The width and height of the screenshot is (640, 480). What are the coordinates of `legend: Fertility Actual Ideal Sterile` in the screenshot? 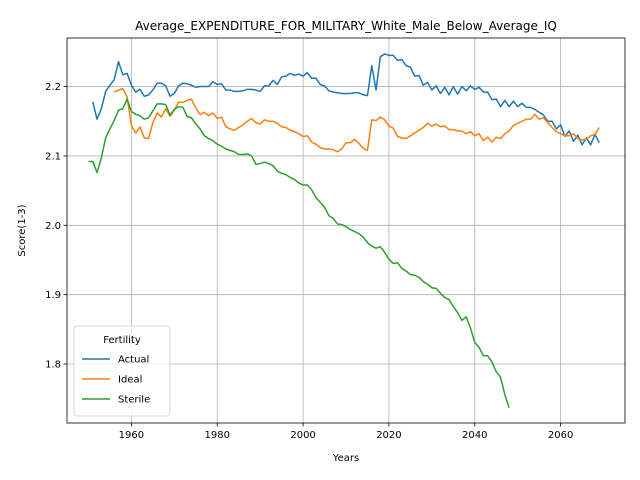 It's located at (122, 371).